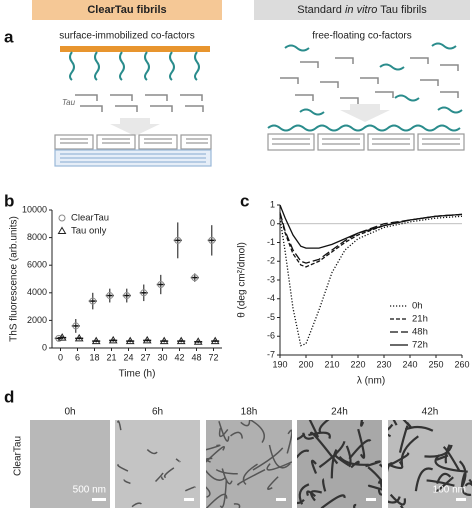 The width and height of the screenshot is (474, 513). What do you see at coordinates (271, 261) in the screenshot?
I see `y-tick-label: -2` at bounding box center [271, 261].